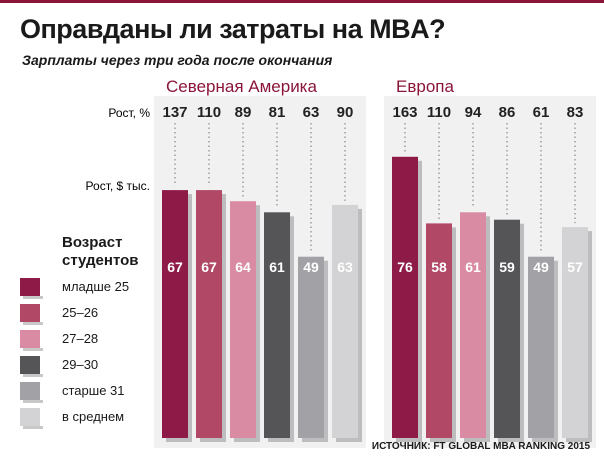  What do you see at coordinates (100, 251) in the screenshot?
I see `legend-title: Возраст студентов` at bounding box center [100, 251].